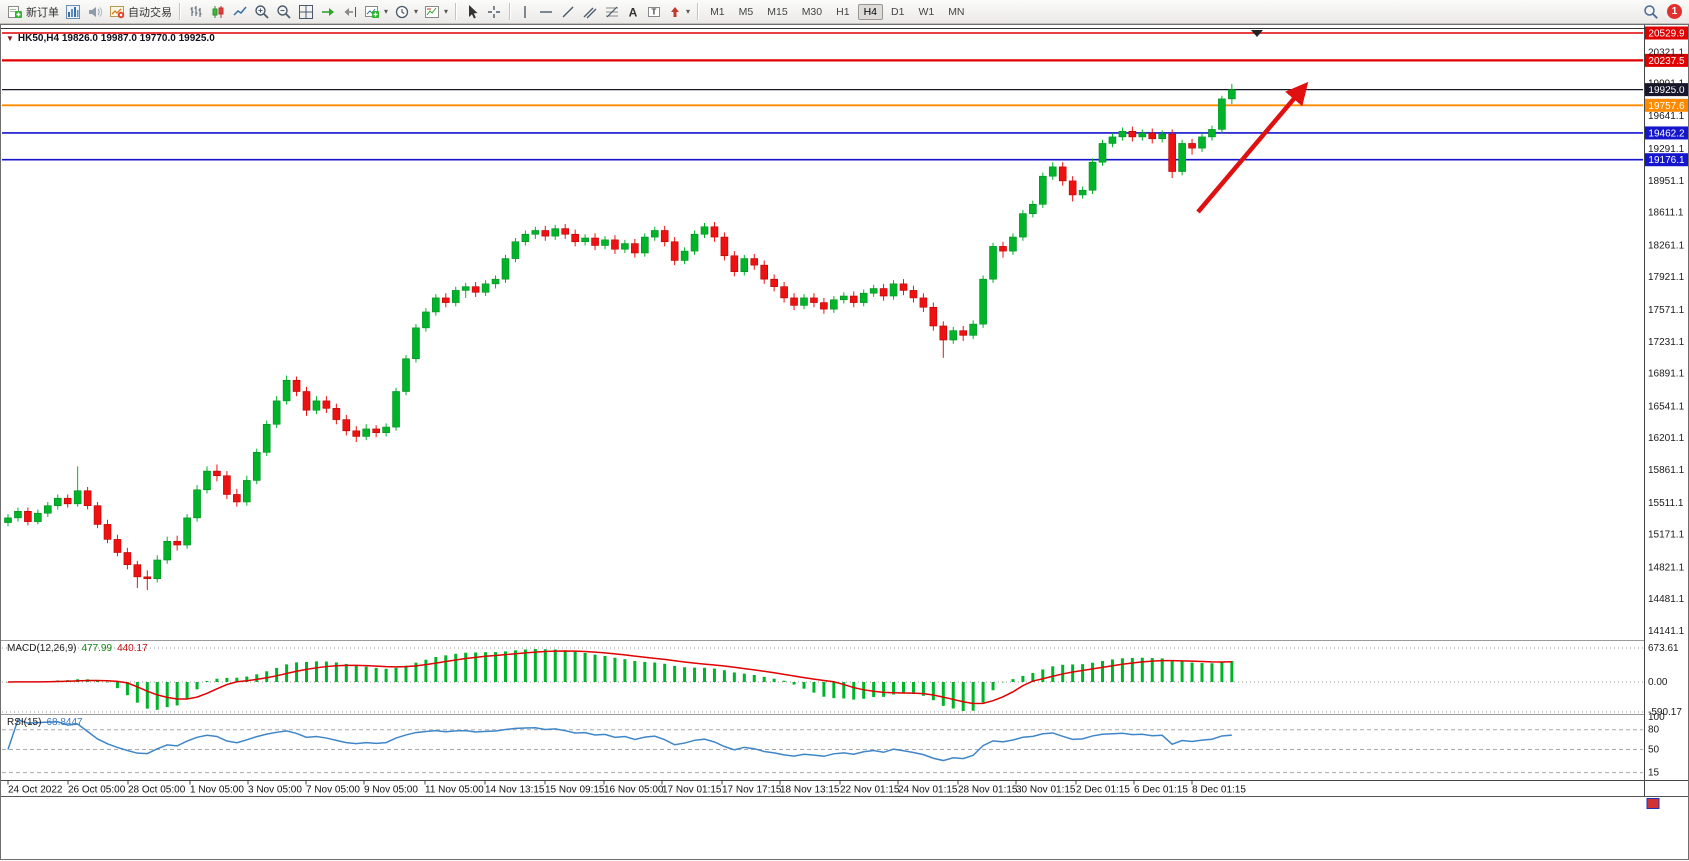  What do you see at coordinates (24, 722) in the screenshot?
I see `rsi-name: RSI(15)` at bounding box center [24, 722].